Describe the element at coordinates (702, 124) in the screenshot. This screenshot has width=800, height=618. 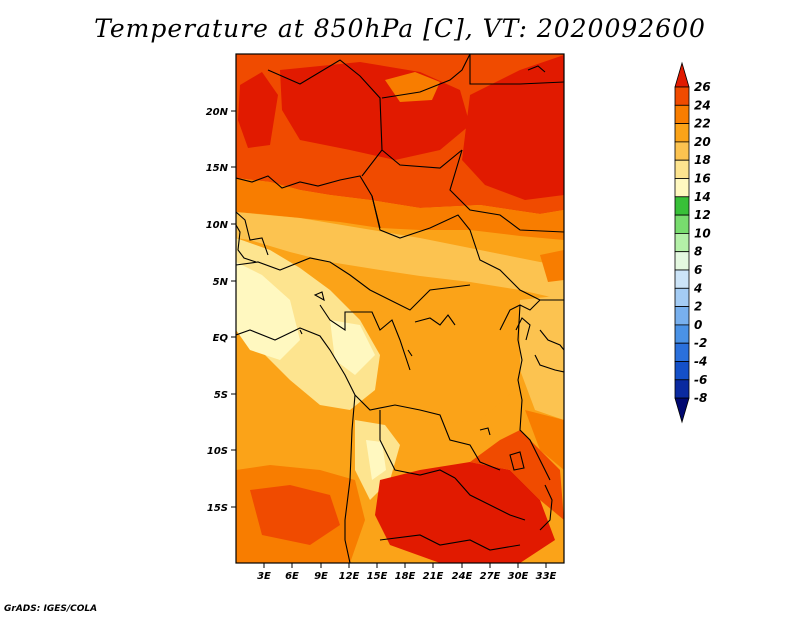
I see `colorbar-label: 22` at that location.